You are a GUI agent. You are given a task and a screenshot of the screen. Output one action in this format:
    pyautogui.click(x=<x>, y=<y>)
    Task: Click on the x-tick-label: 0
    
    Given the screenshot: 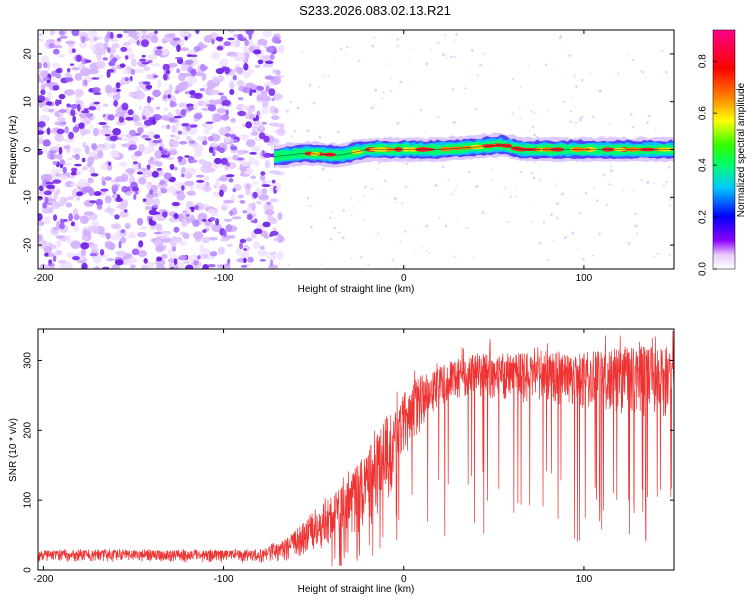 What is the action you would take?
    pyautogui.click(x=404, y=579)
    